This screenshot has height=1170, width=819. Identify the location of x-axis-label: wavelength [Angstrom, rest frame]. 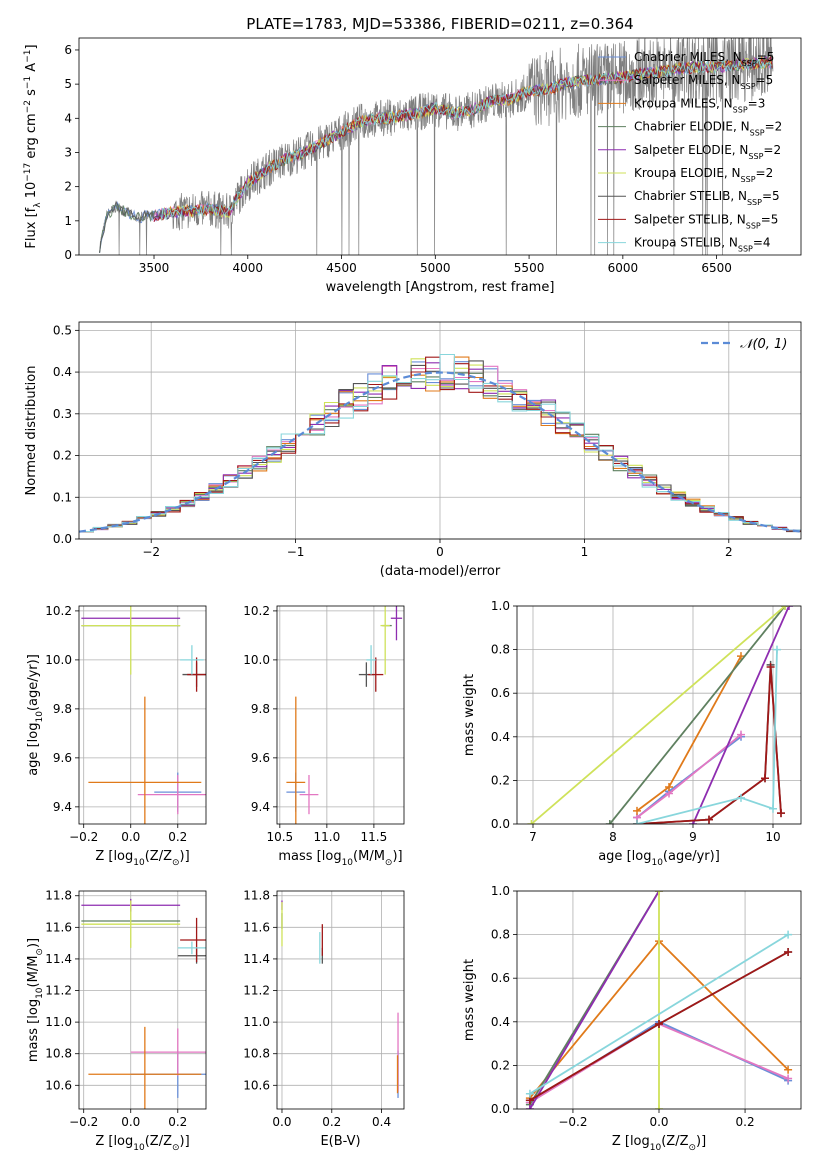
(440, 287).